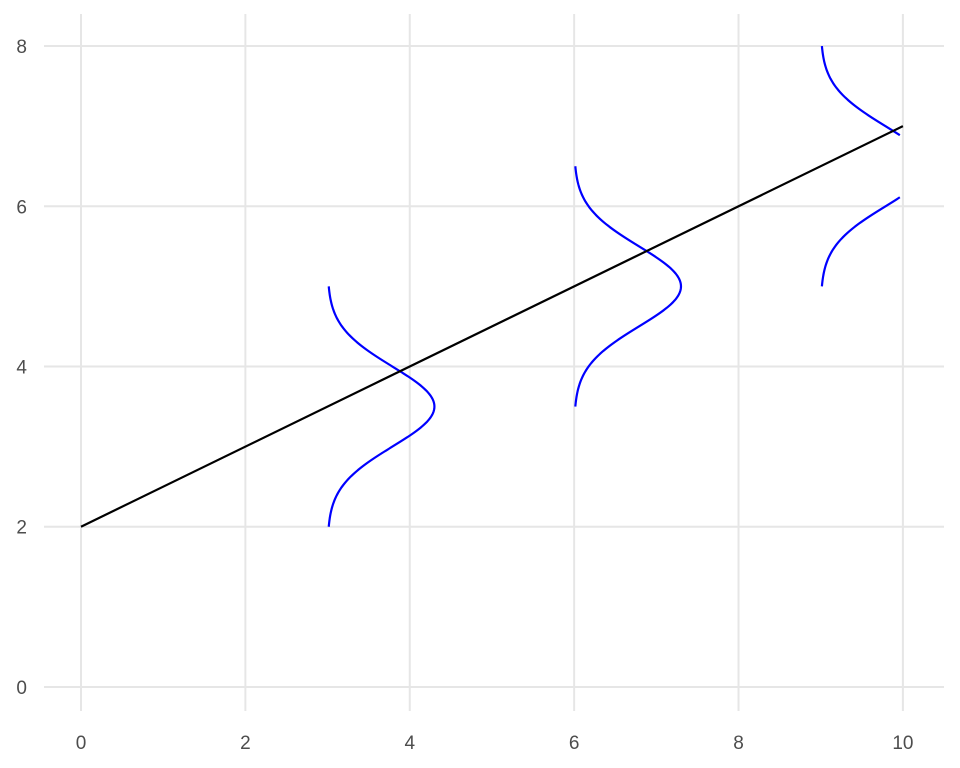  I want to click on y-tick-label: 2, so click(21, 528).